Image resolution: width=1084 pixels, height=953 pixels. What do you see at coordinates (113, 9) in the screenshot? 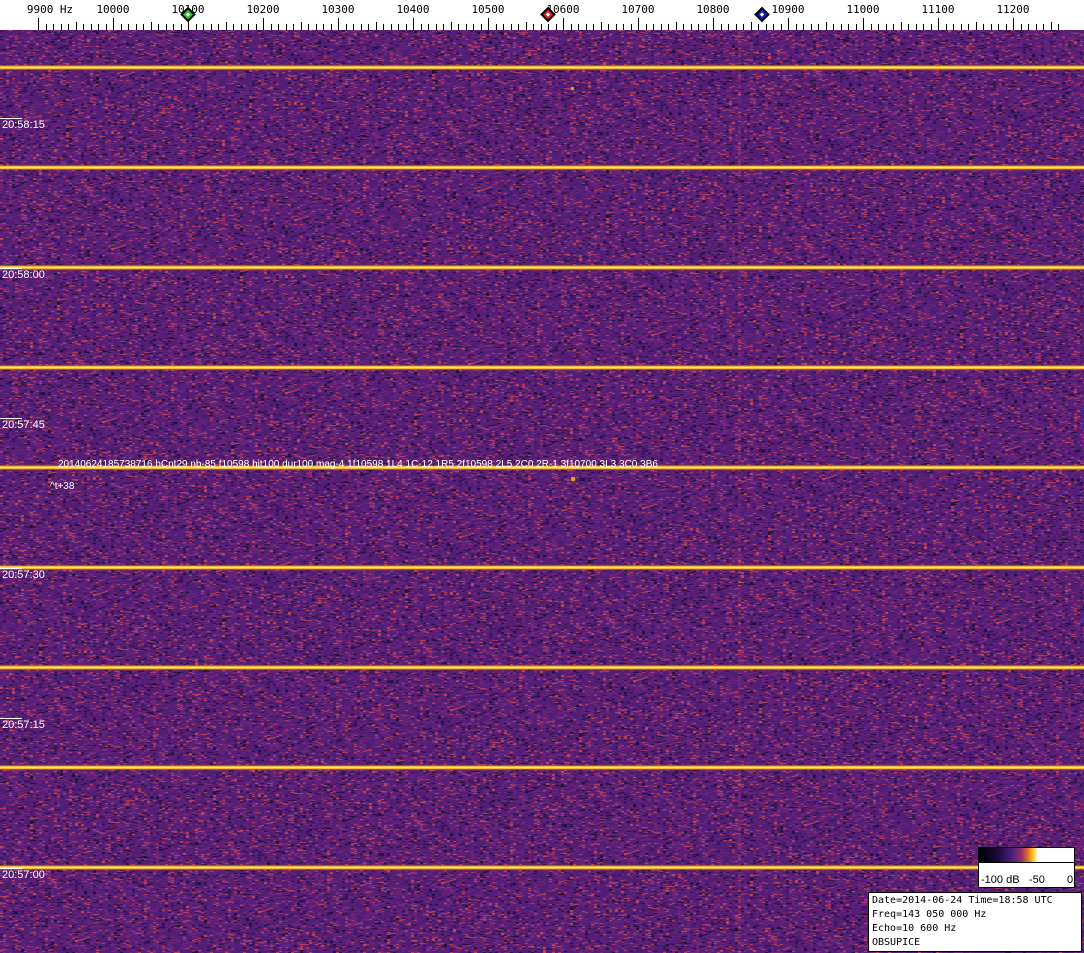
I see `frequency-tick-label: 10000` at bounding box center [113, 9].